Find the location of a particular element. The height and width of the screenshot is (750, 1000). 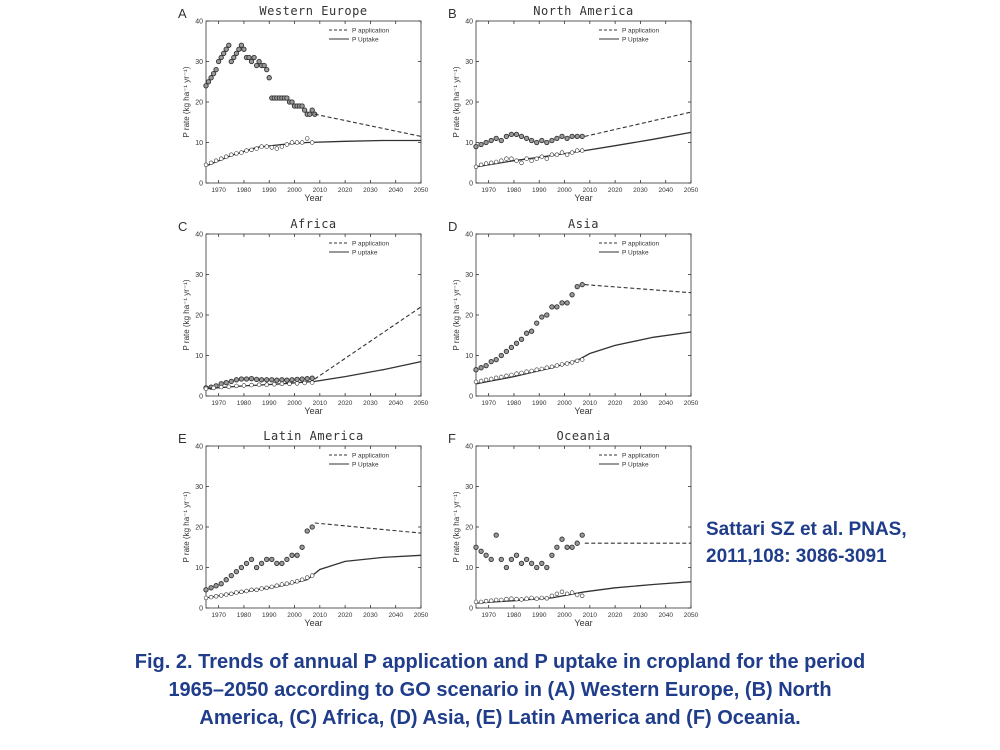

series-line-application-projection is located at coordinates (638, 289).